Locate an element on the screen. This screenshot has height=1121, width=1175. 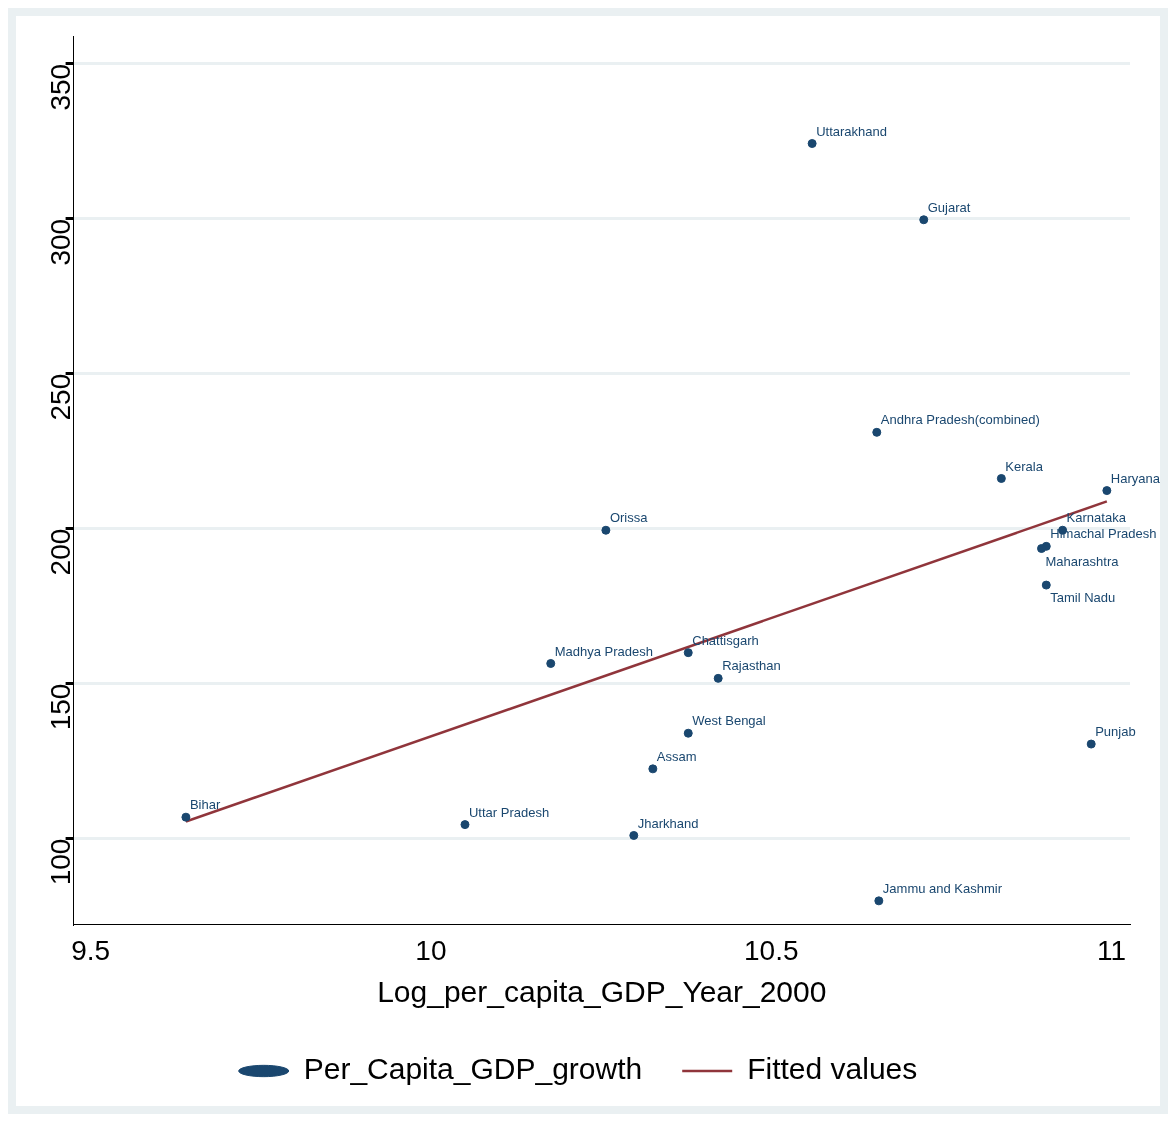
x-axis-title: Log_per_capita_GDP_Year_2000 is located at coordinates (602, 992).